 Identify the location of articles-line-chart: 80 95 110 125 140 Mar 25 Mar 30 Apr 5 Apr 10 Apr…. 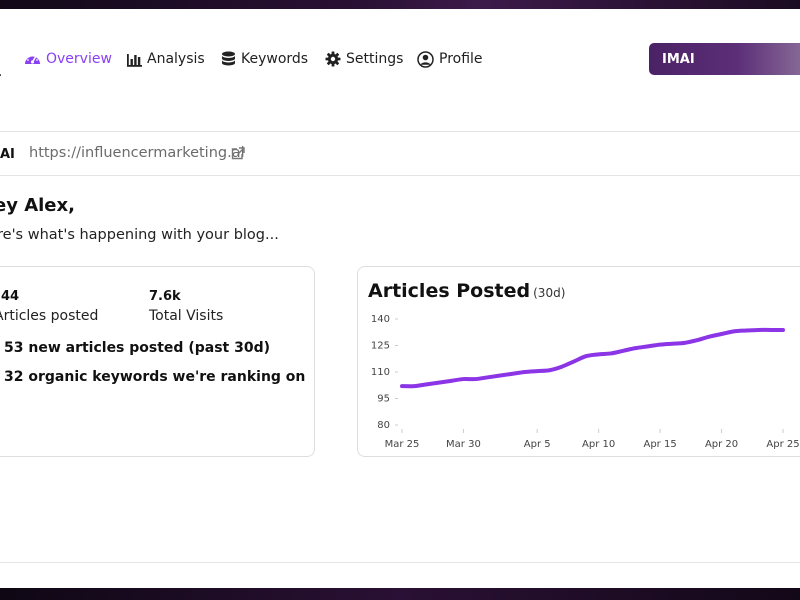
(585, 382).